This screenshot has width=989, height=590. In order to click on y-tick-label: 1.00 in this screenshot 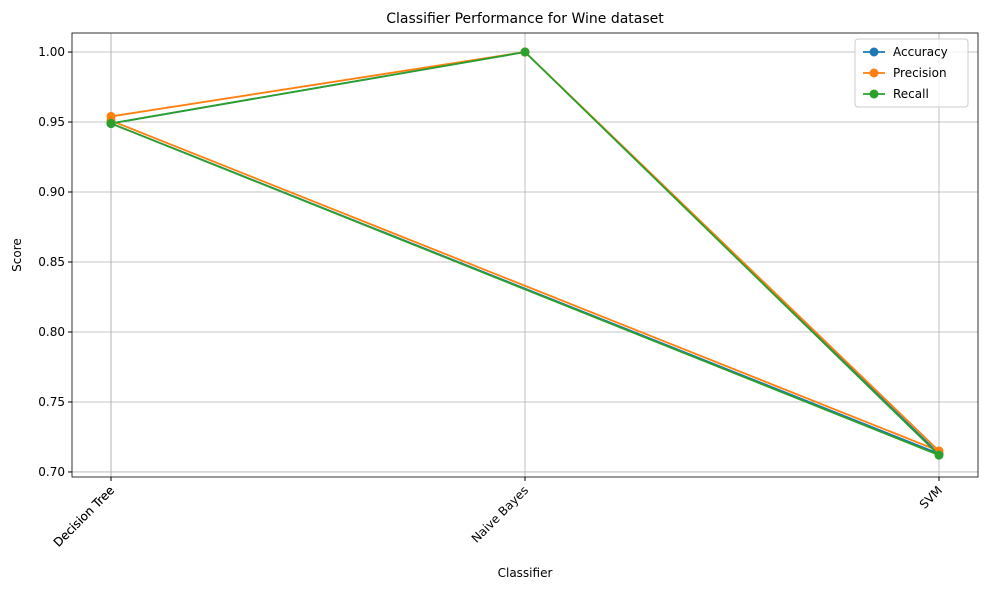, I will do `click(51, 52)`.